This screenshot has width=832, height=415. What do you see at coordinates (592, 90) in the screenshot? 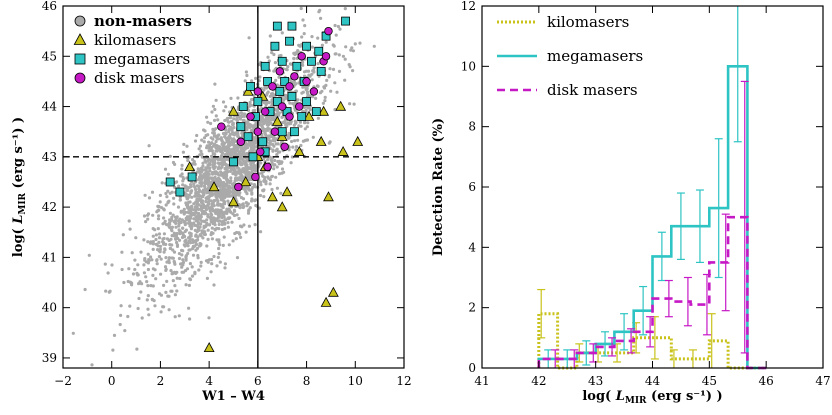
I see `legend-label-disk-masers: disk masers` at bounding box center [592, 90].